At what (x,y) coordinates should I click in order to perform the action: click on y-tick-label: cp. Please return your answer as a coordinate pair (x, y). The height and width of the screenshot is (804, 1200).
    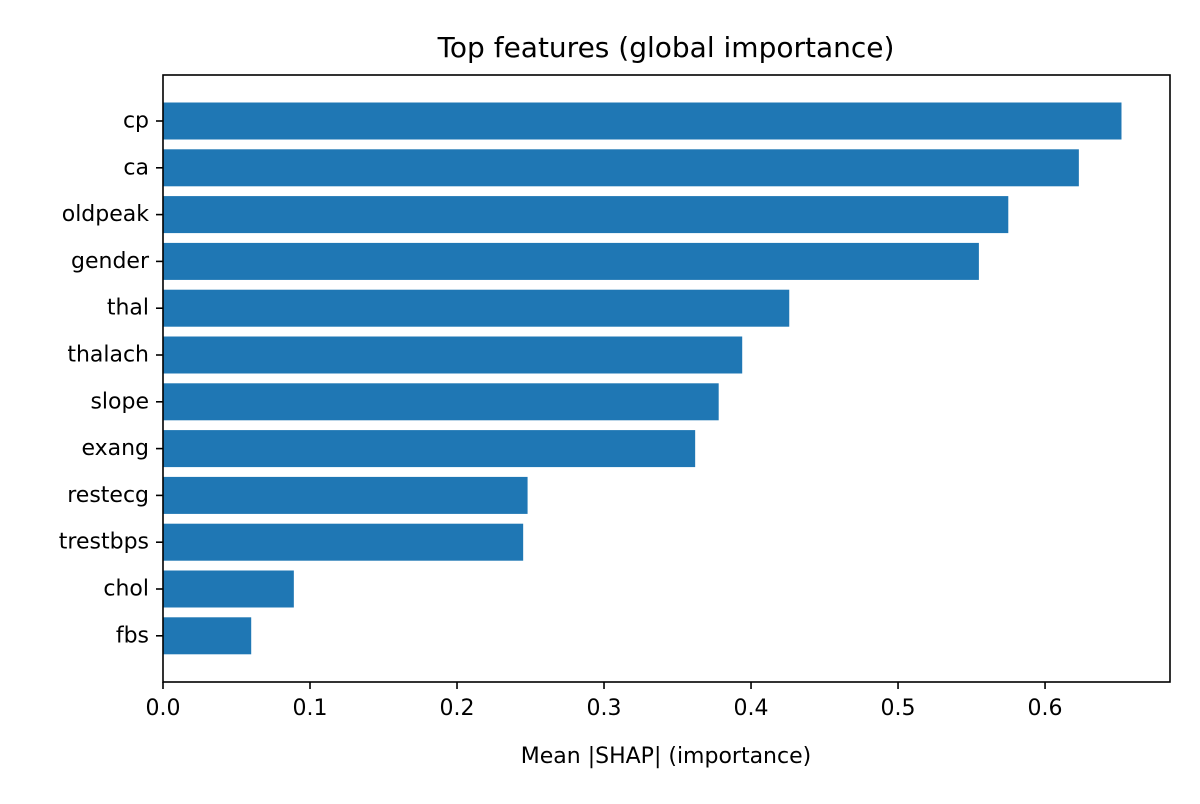
    Looking at the image, I should click on (136, 121).